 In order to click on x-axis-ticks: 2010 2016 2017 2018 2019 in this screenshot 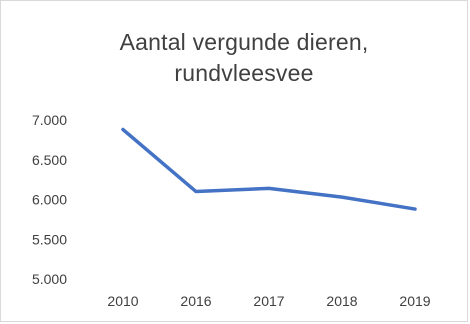, I will do `click(268, 301)`.